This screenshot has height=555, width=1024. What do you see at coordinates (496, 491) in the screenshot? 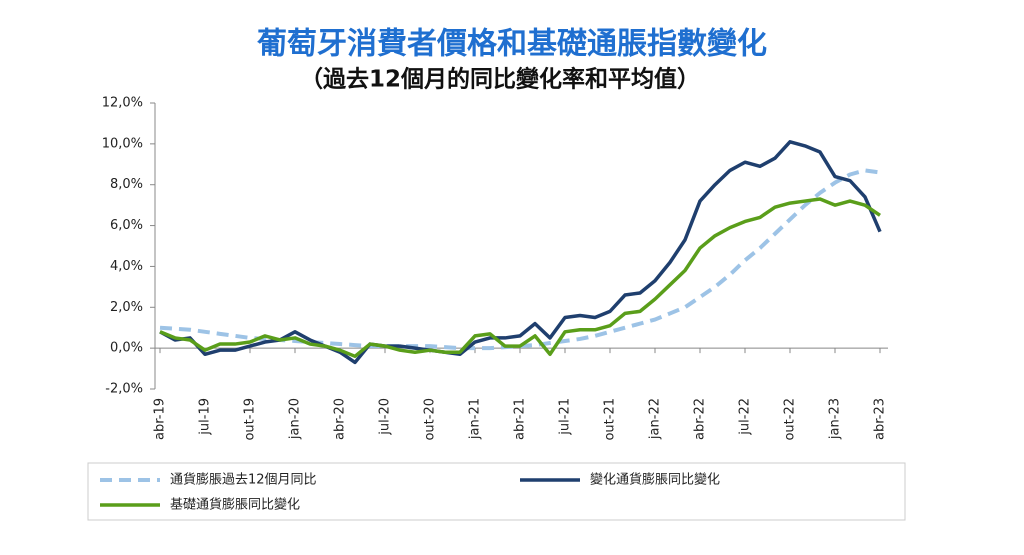
I see `legend-box` at bounding box center [496, 491].